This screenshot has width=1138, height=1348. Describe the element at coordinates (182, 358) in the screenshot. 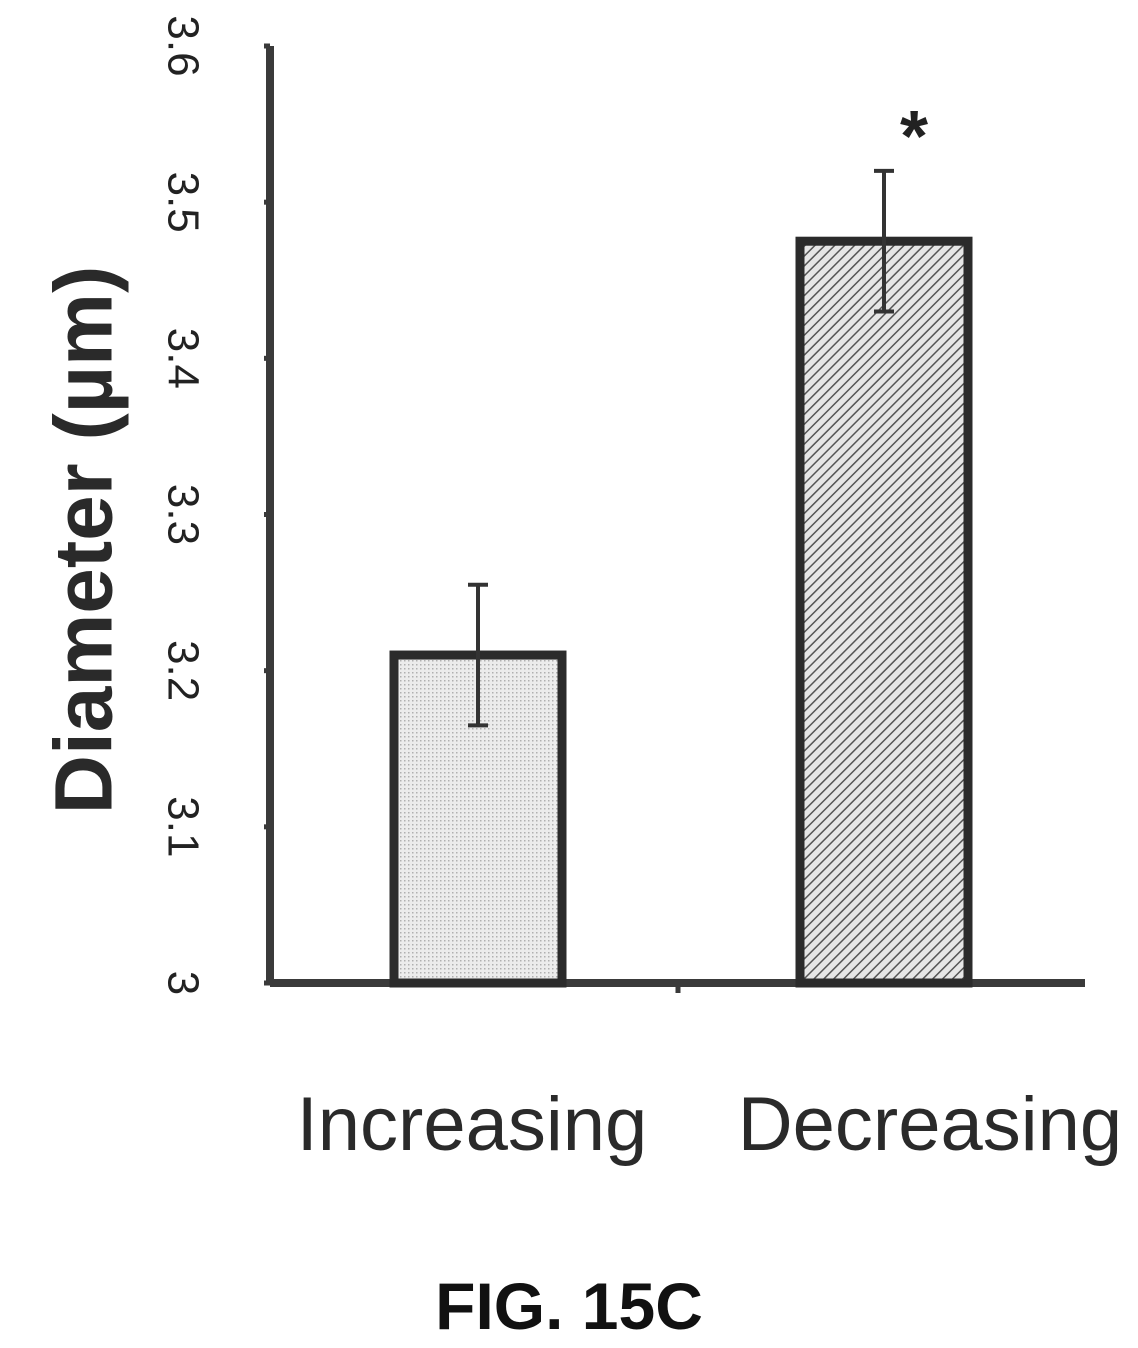

I see `y-tick-label: 3.4` at that location.